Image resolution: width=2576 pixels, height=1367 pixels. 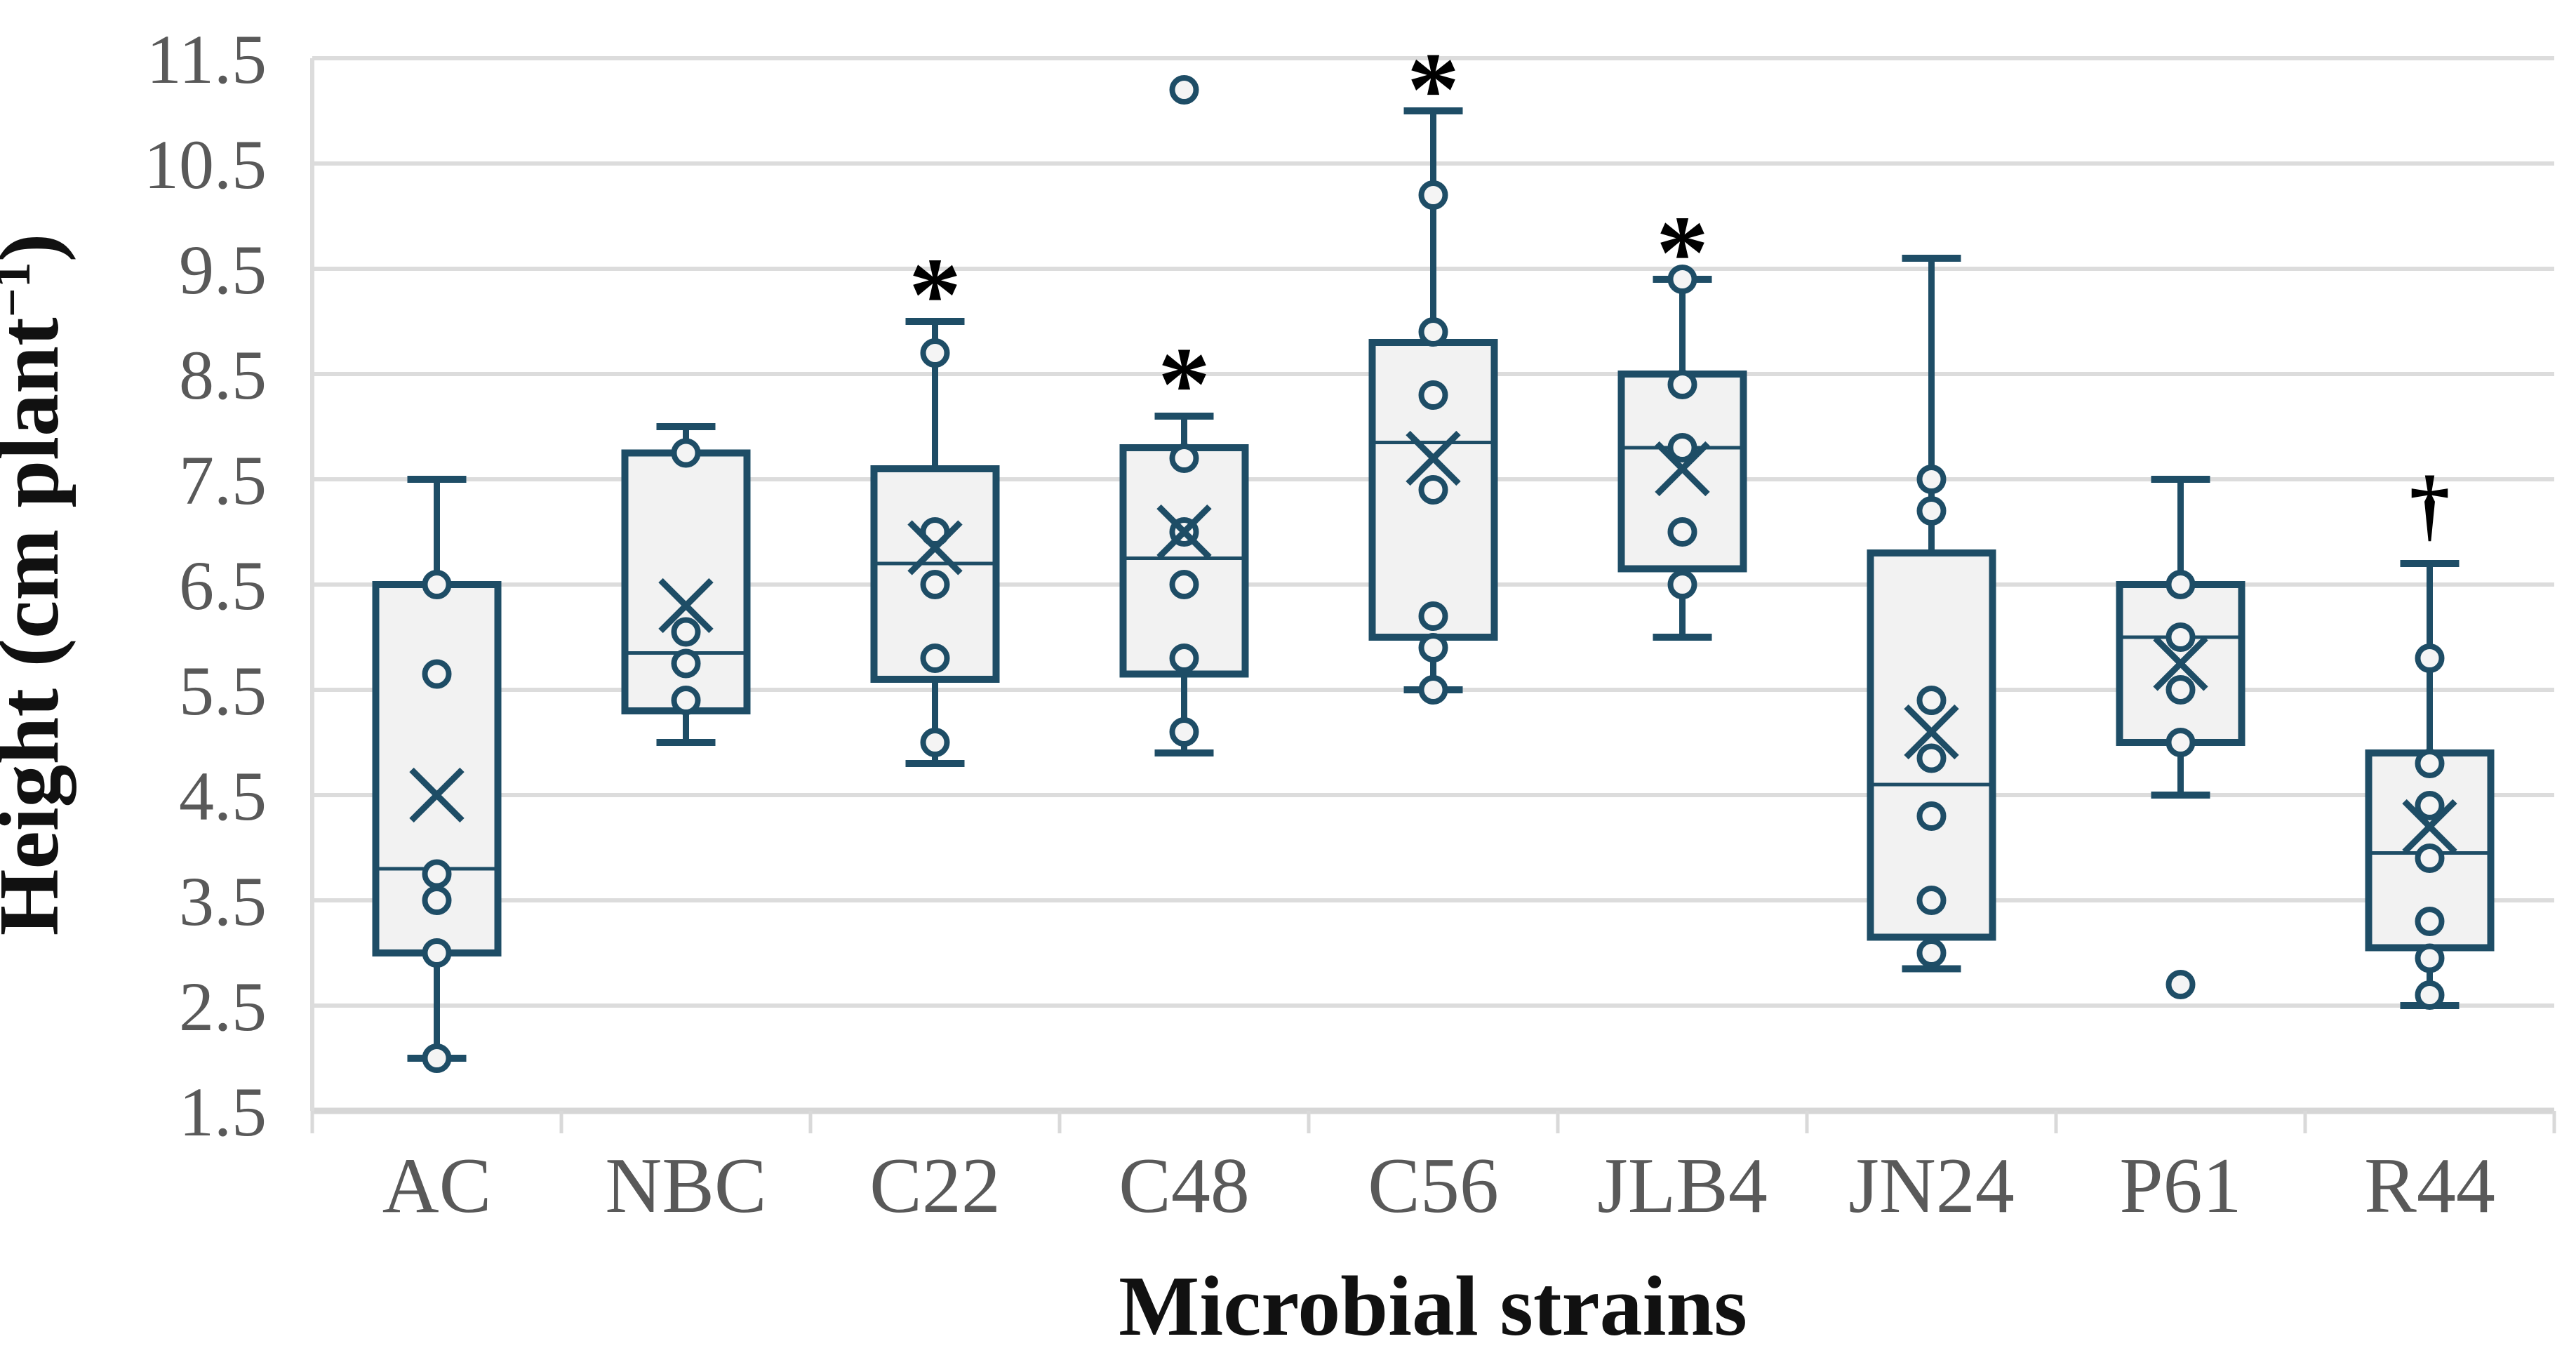 I want to click on box-group-C22, so click(x=935, y=542).